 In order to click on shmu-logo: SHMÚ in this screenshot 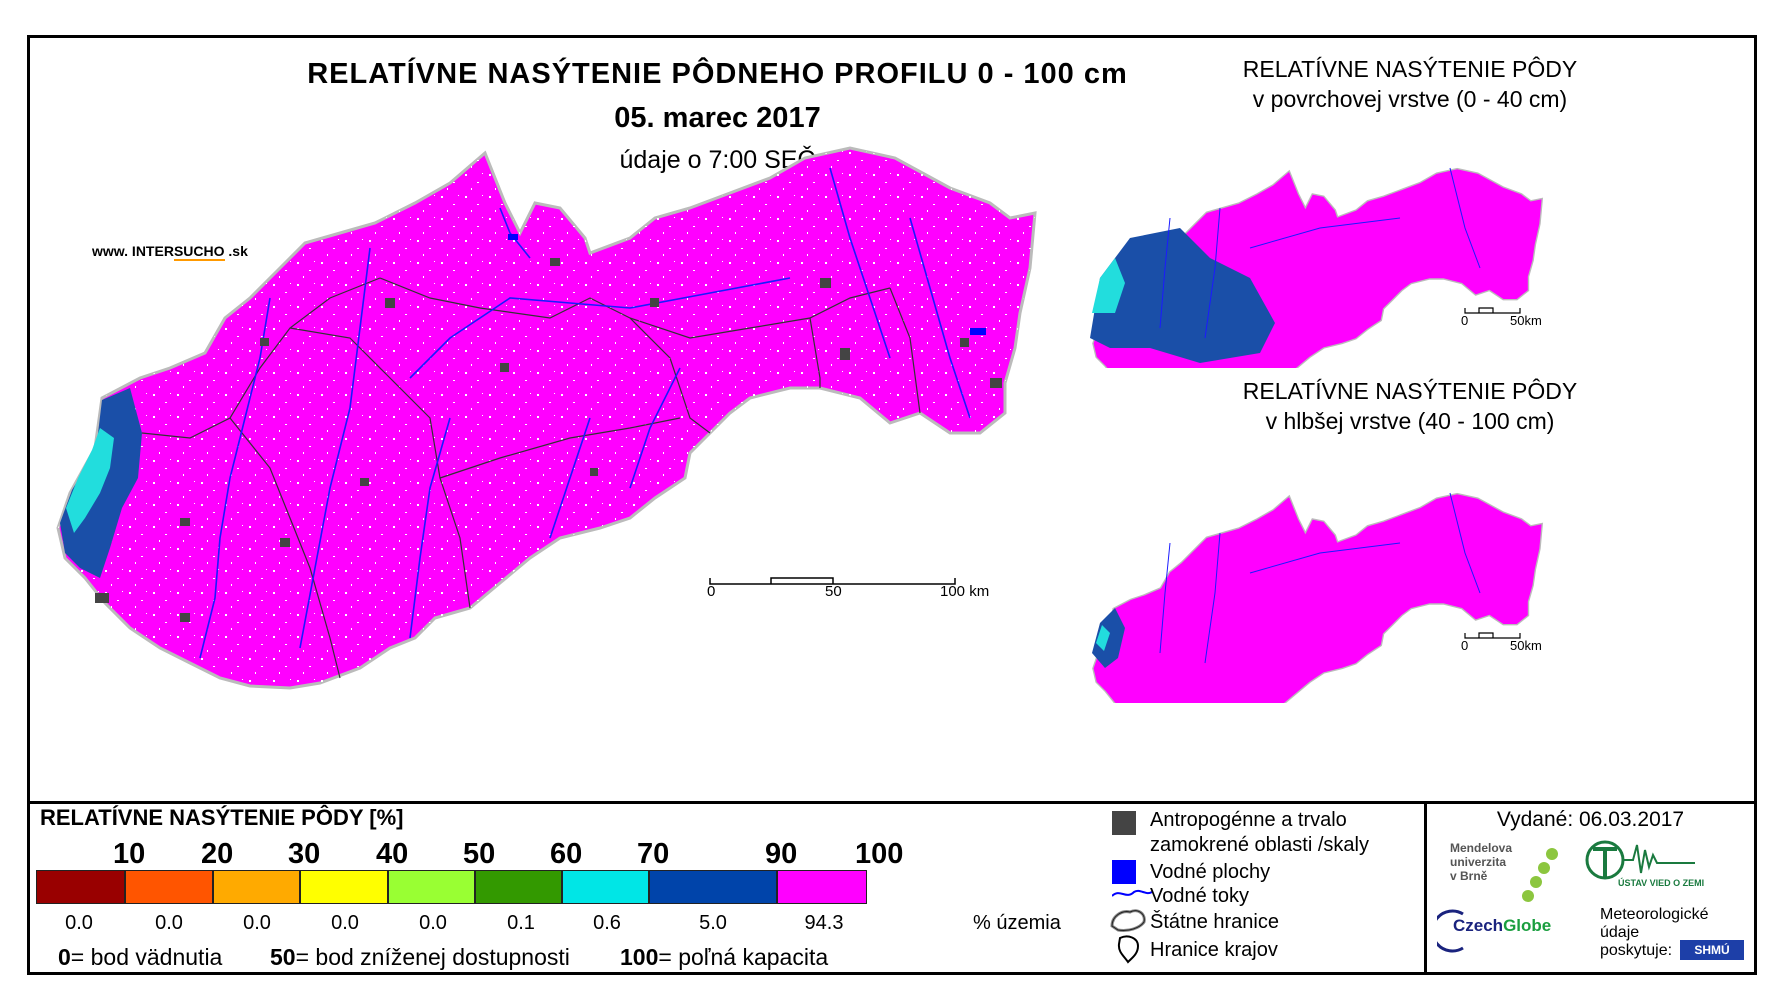, I will do `click(1712, 950)`.